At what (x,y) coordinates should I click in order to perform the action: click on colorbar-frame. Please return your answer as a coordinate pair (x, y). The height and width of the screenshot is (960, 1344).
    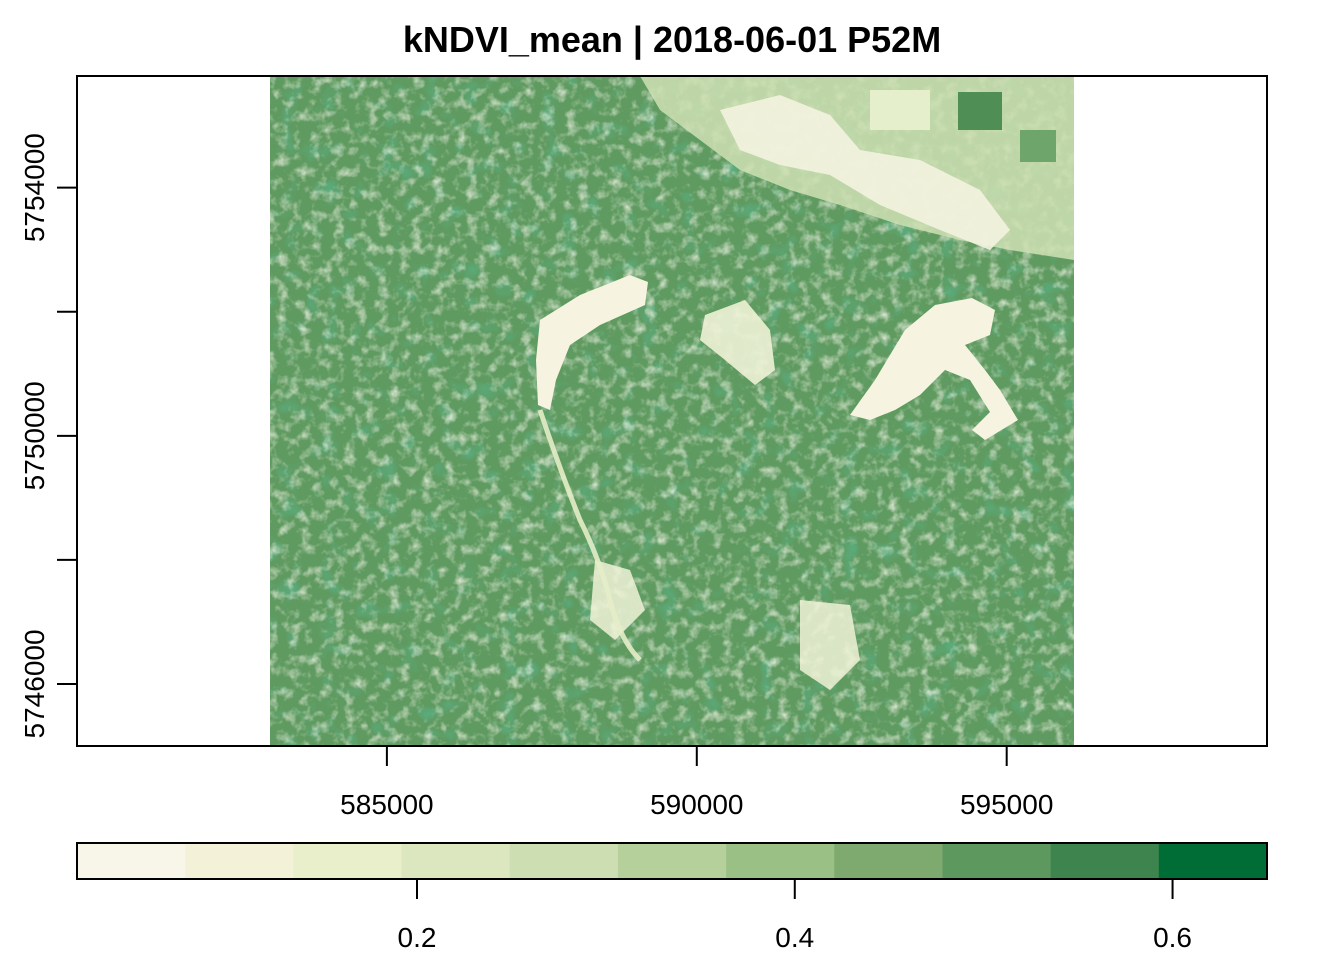
    Looking at the image, I should click on (672, 861).